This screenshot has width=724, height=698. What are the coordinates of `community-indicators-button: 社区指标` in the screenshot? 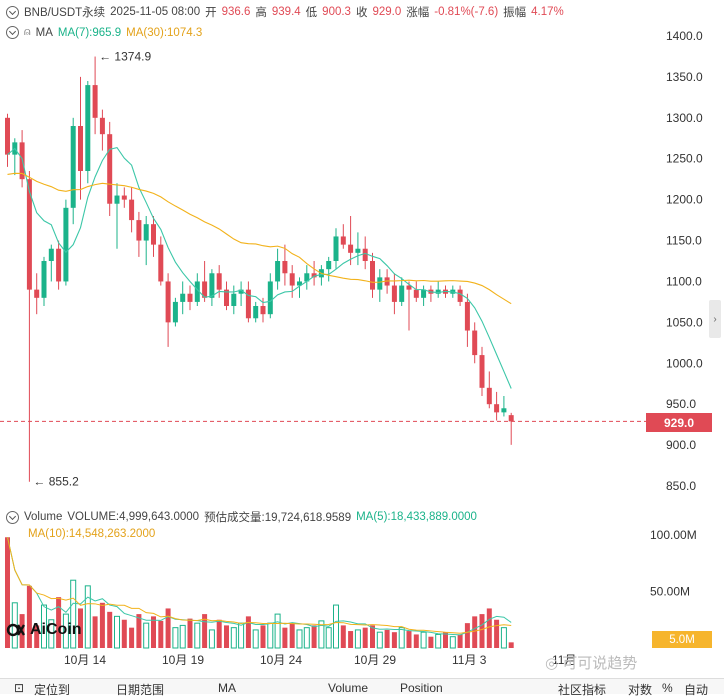 It's located at (582, 690).